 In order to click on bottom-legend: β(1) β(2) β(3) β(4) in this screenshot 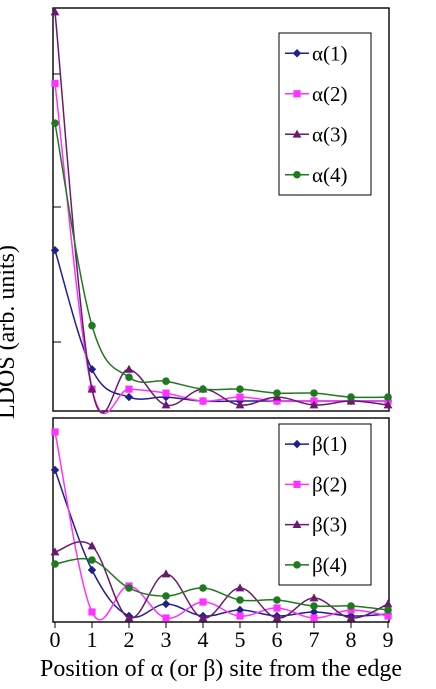, I will do `click(325, 504)`.